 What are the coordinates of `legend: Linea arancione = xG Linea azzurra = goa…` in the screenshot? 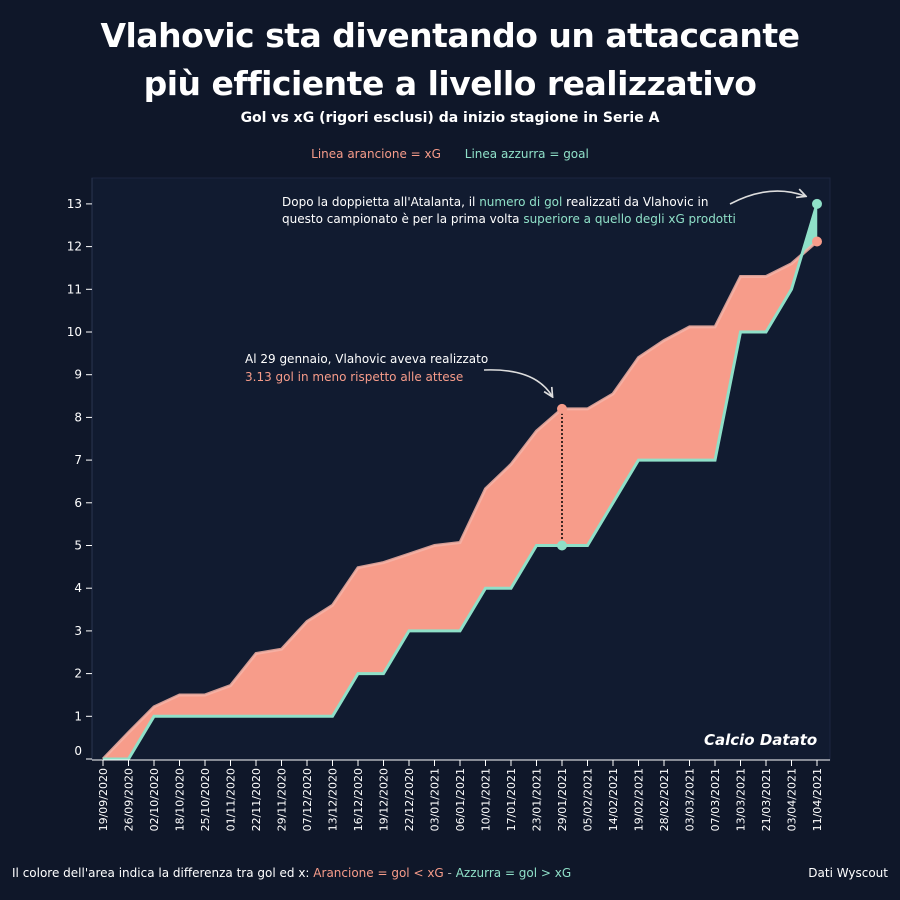 It's located at (450, 154).